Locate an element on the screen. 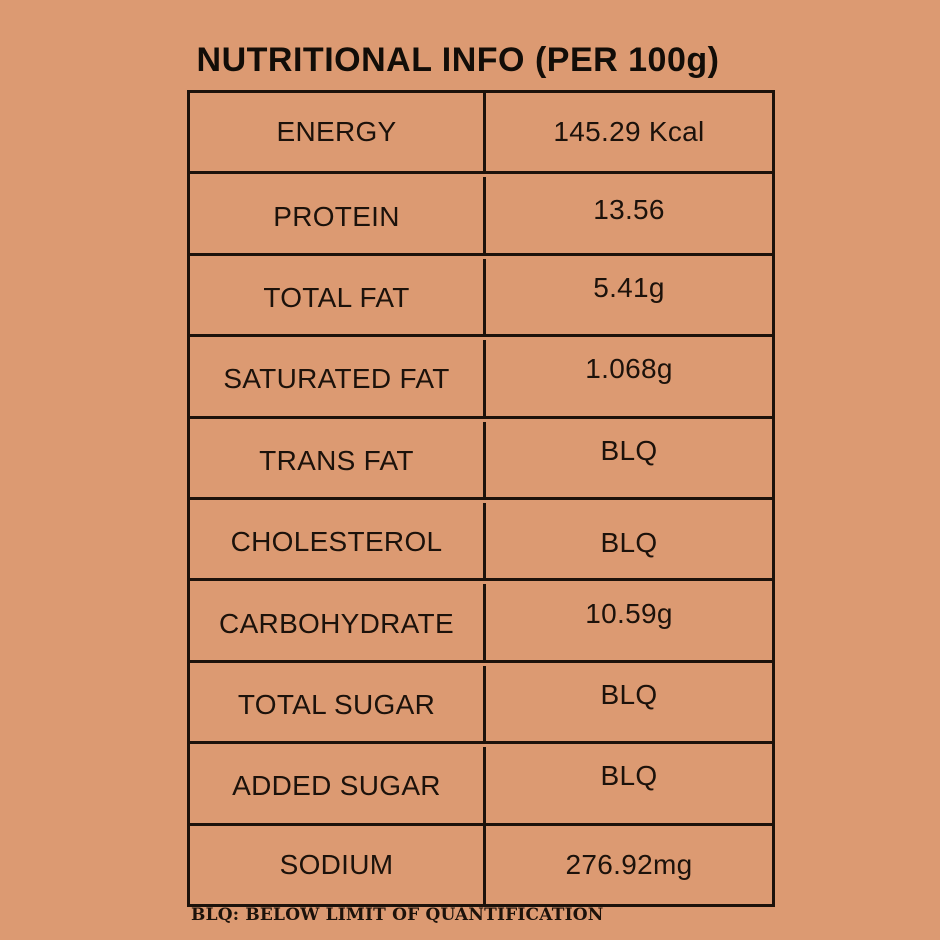  table-row: SATURATED FAT 1.068g is located at coordinates (481, 378).